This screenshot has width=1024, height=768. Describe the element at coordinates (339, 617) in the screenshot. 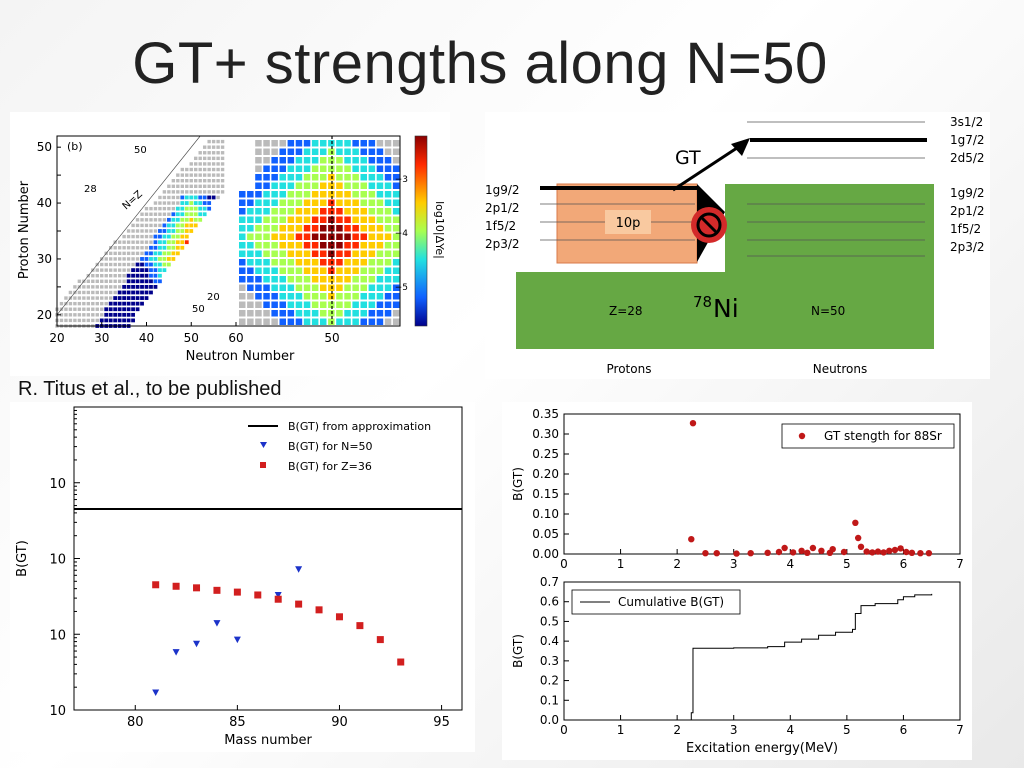

I see `z36-point` at that location.